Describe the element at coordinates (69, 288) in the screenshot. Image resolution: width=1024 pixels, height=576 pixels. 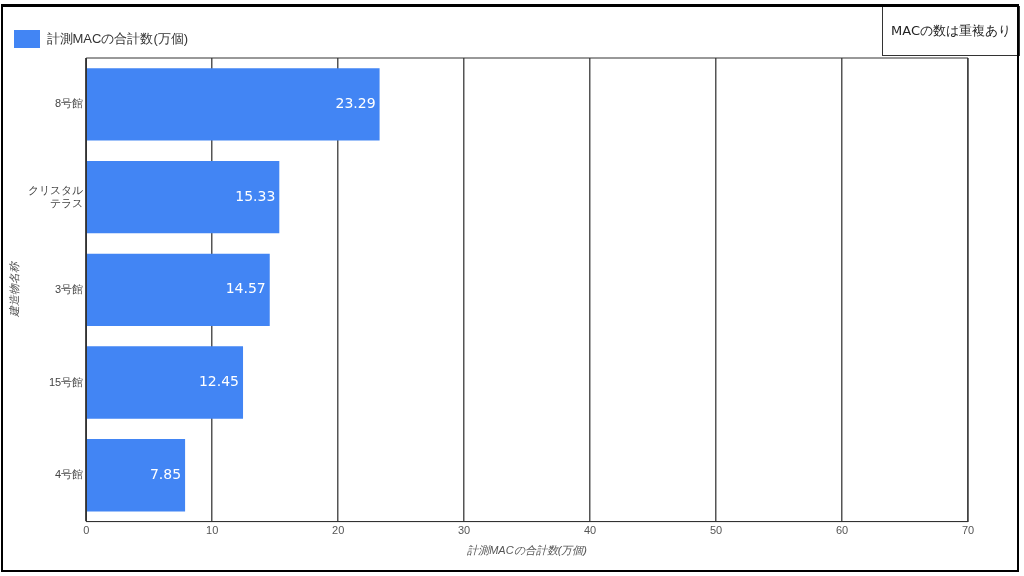
I see `y-tick-label: 3号館` at that location.